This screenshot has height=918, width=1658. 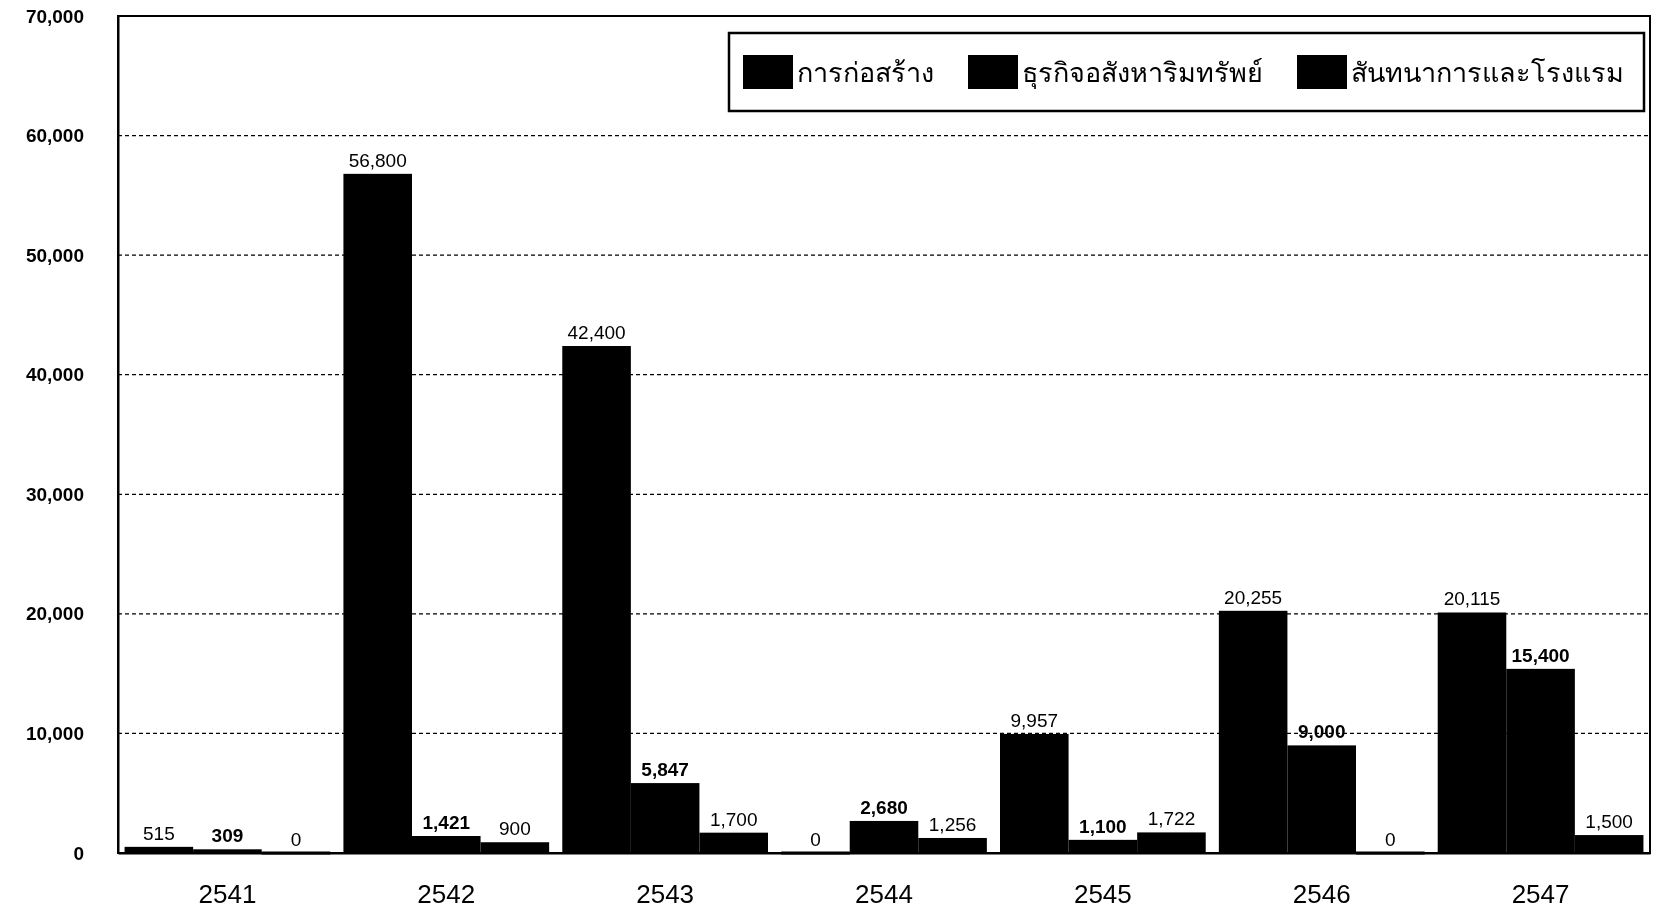 What do you see at coordinates (665, 894) in the screenshot?
I see `x-tick-label: 2543` at bounding box center [665, 894].